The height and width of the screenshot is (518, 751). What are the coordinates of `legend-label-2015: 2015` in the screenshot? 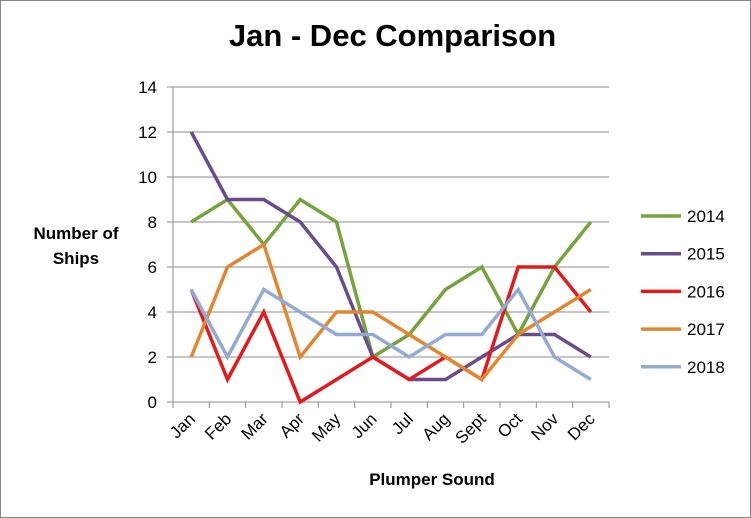 It's located at (706, 254).